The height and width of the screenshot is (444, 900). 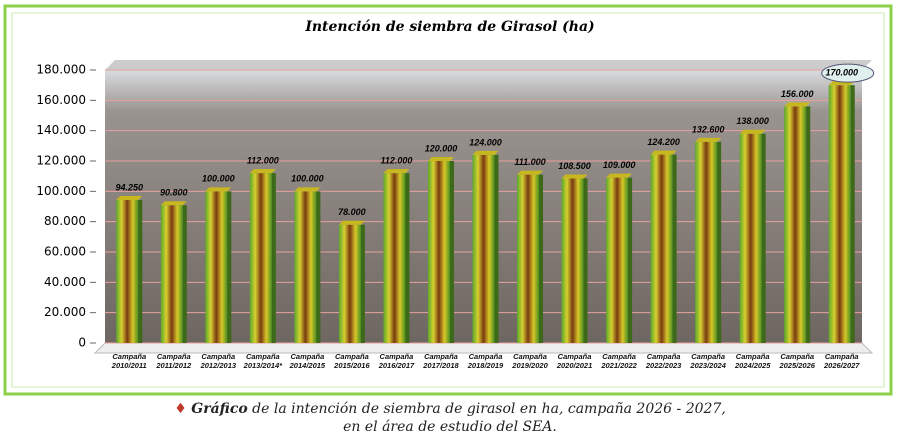 What do you see at coordinates (663, 142) in the screenshot?
I see `value-label: 124.200` at bounding box center [663, 142].